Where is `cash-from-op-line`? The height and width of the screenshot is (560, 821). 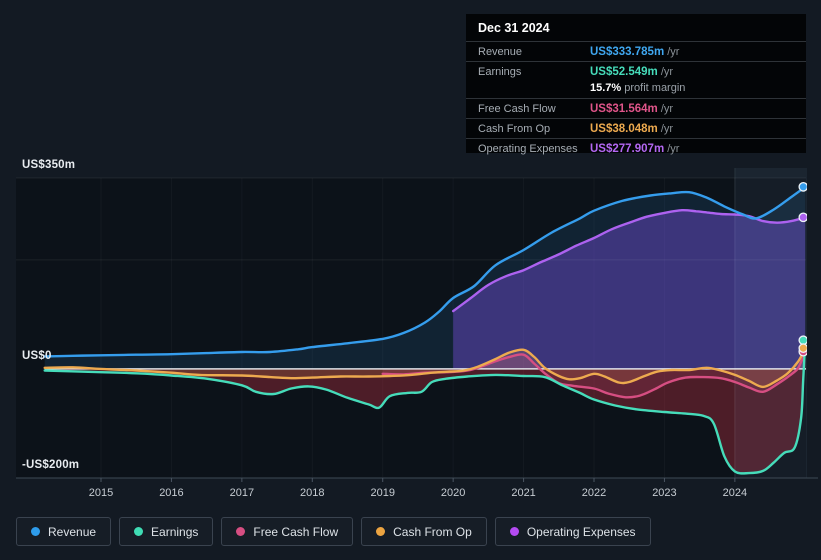 cash-from-op-line is located at coordinates (425, 368).